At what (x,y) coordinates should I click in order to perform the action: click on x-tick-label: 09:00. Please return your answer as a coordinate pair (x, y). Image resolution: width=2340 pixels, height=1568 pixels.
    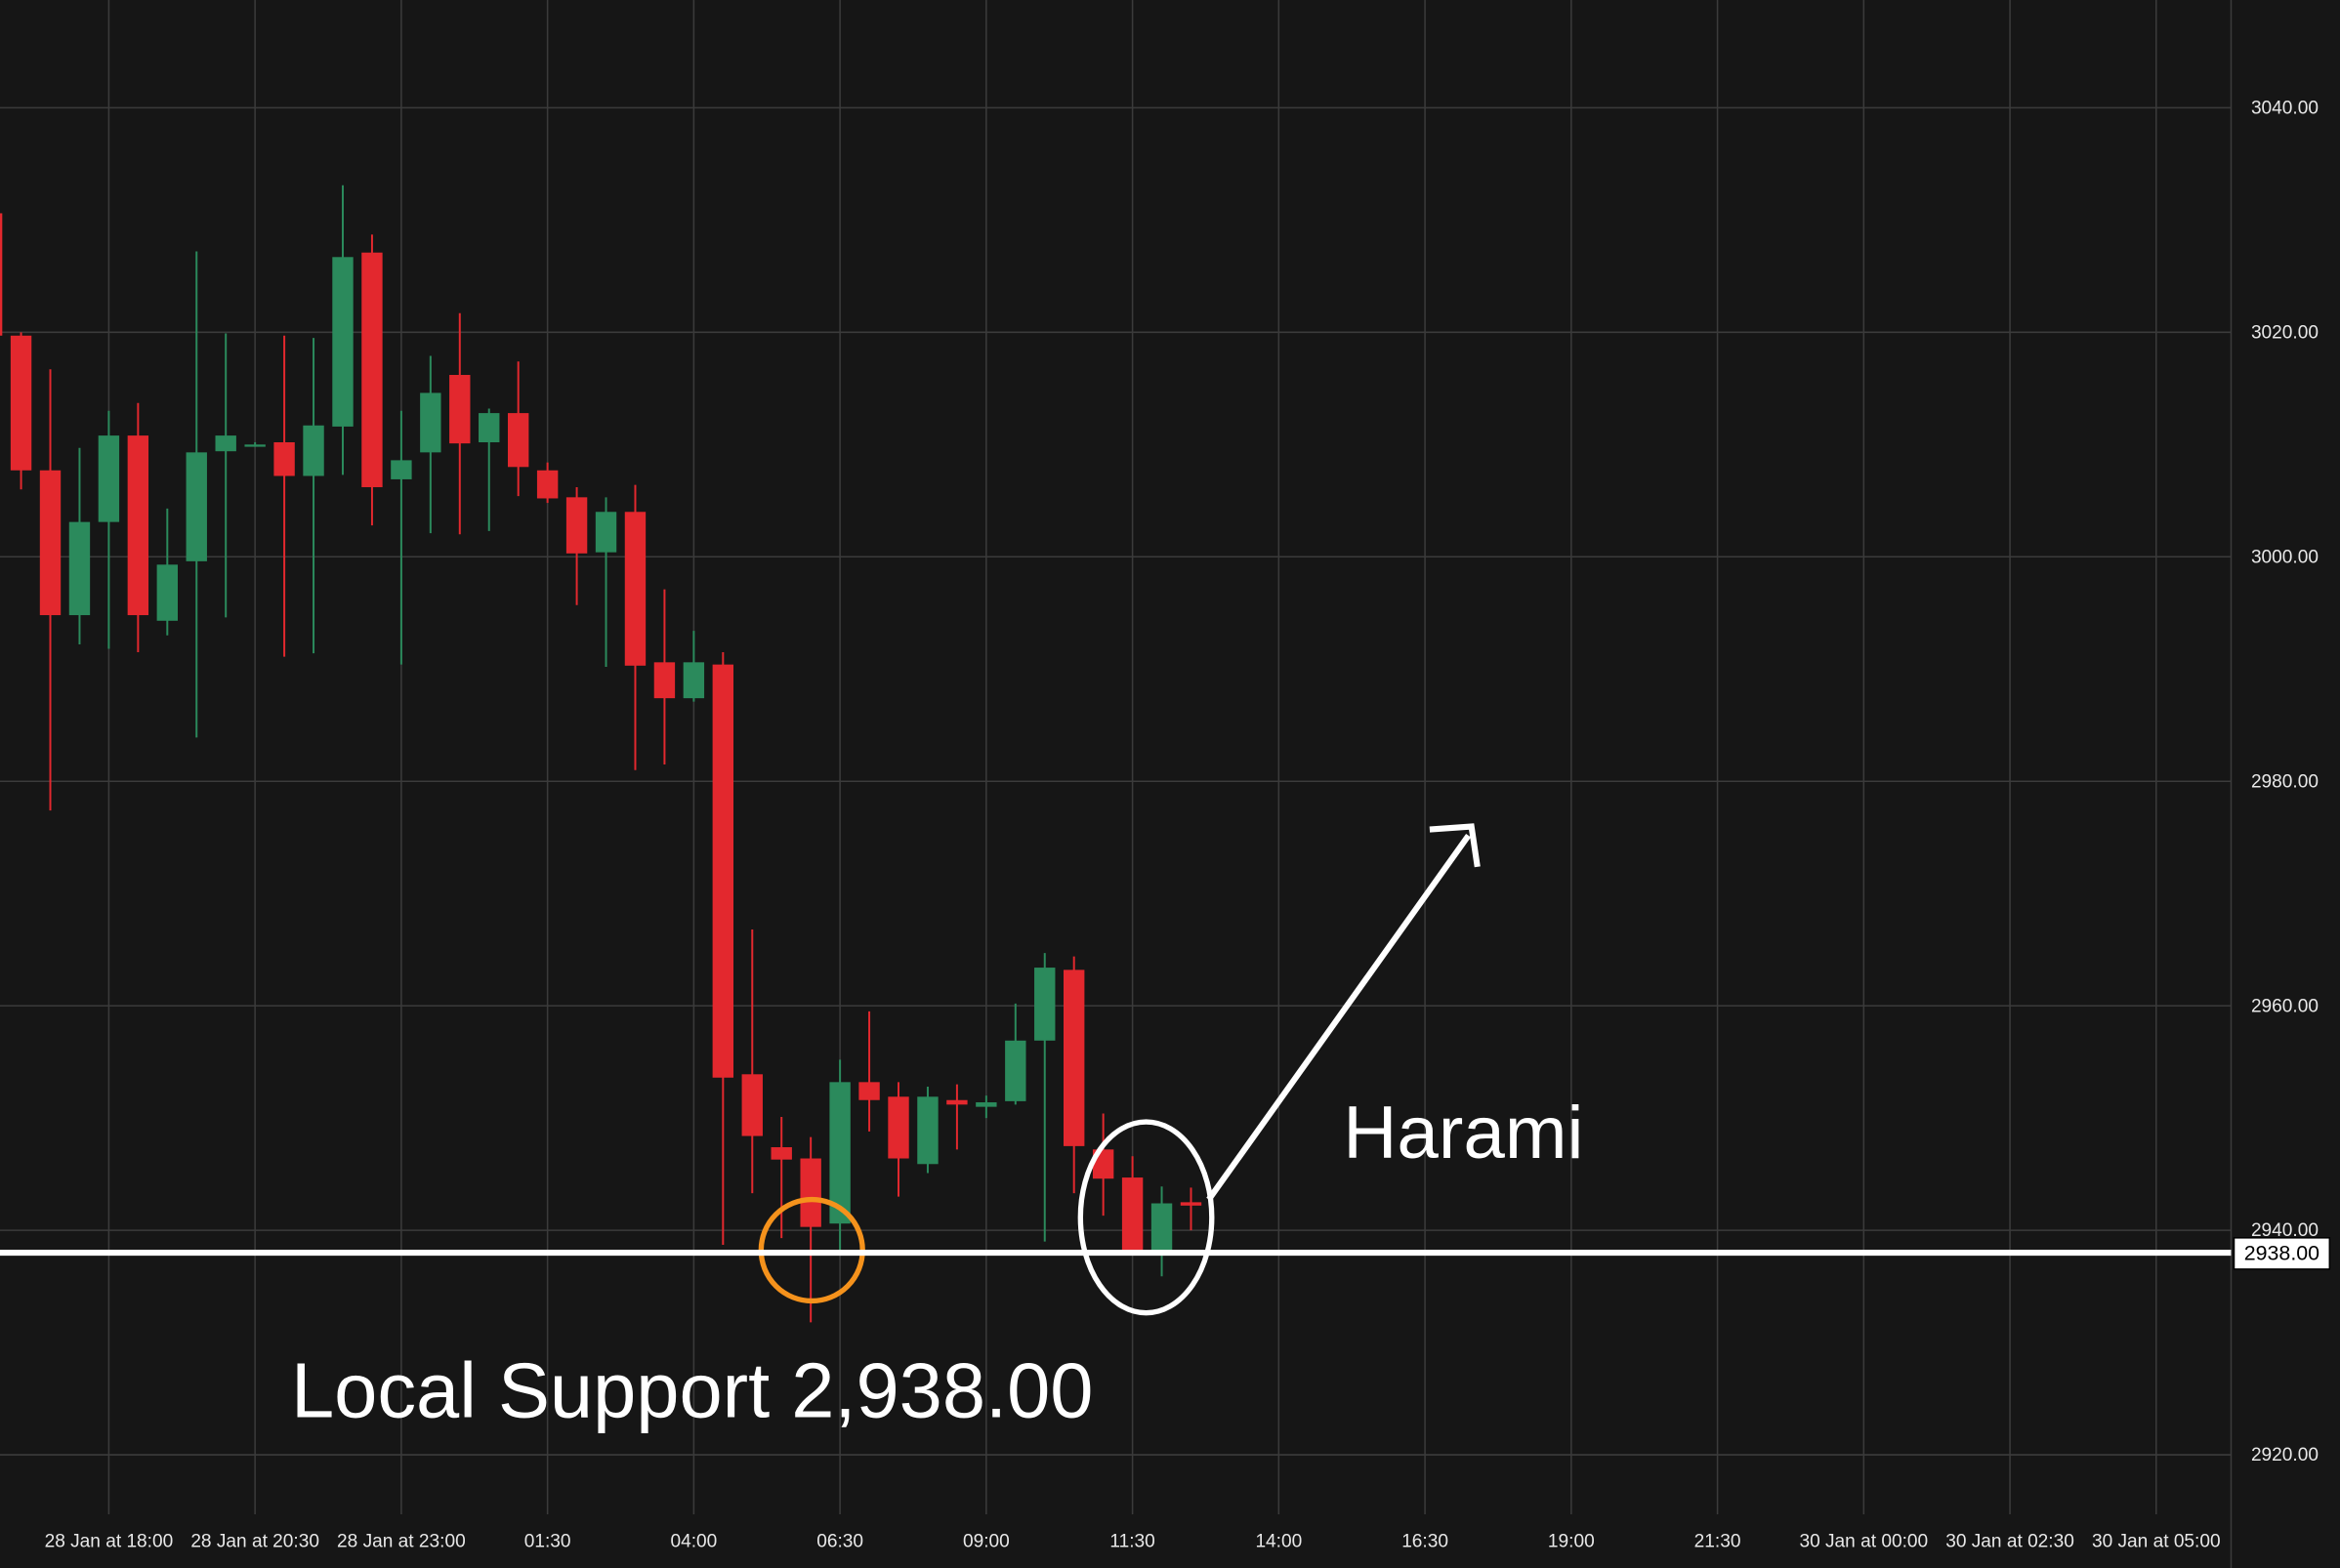
    Looking at the image, I should click on (986, 1542).